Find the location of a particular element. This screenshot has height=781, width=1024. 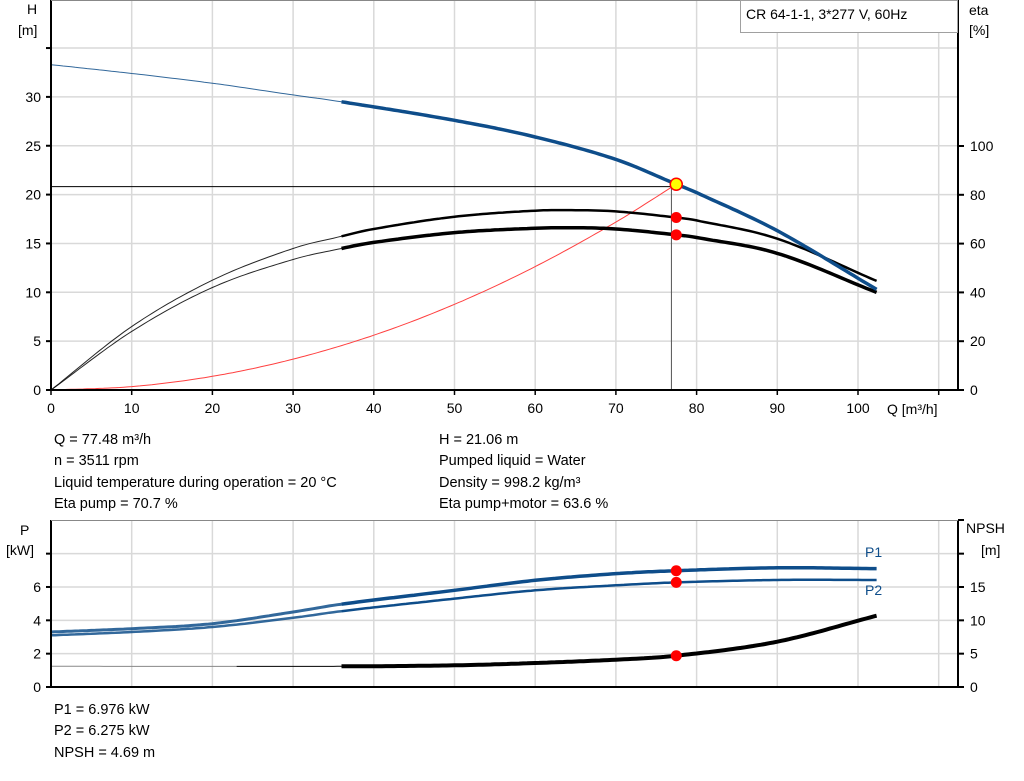

y-tick-label: 30 is located at coordinates (33, 97).